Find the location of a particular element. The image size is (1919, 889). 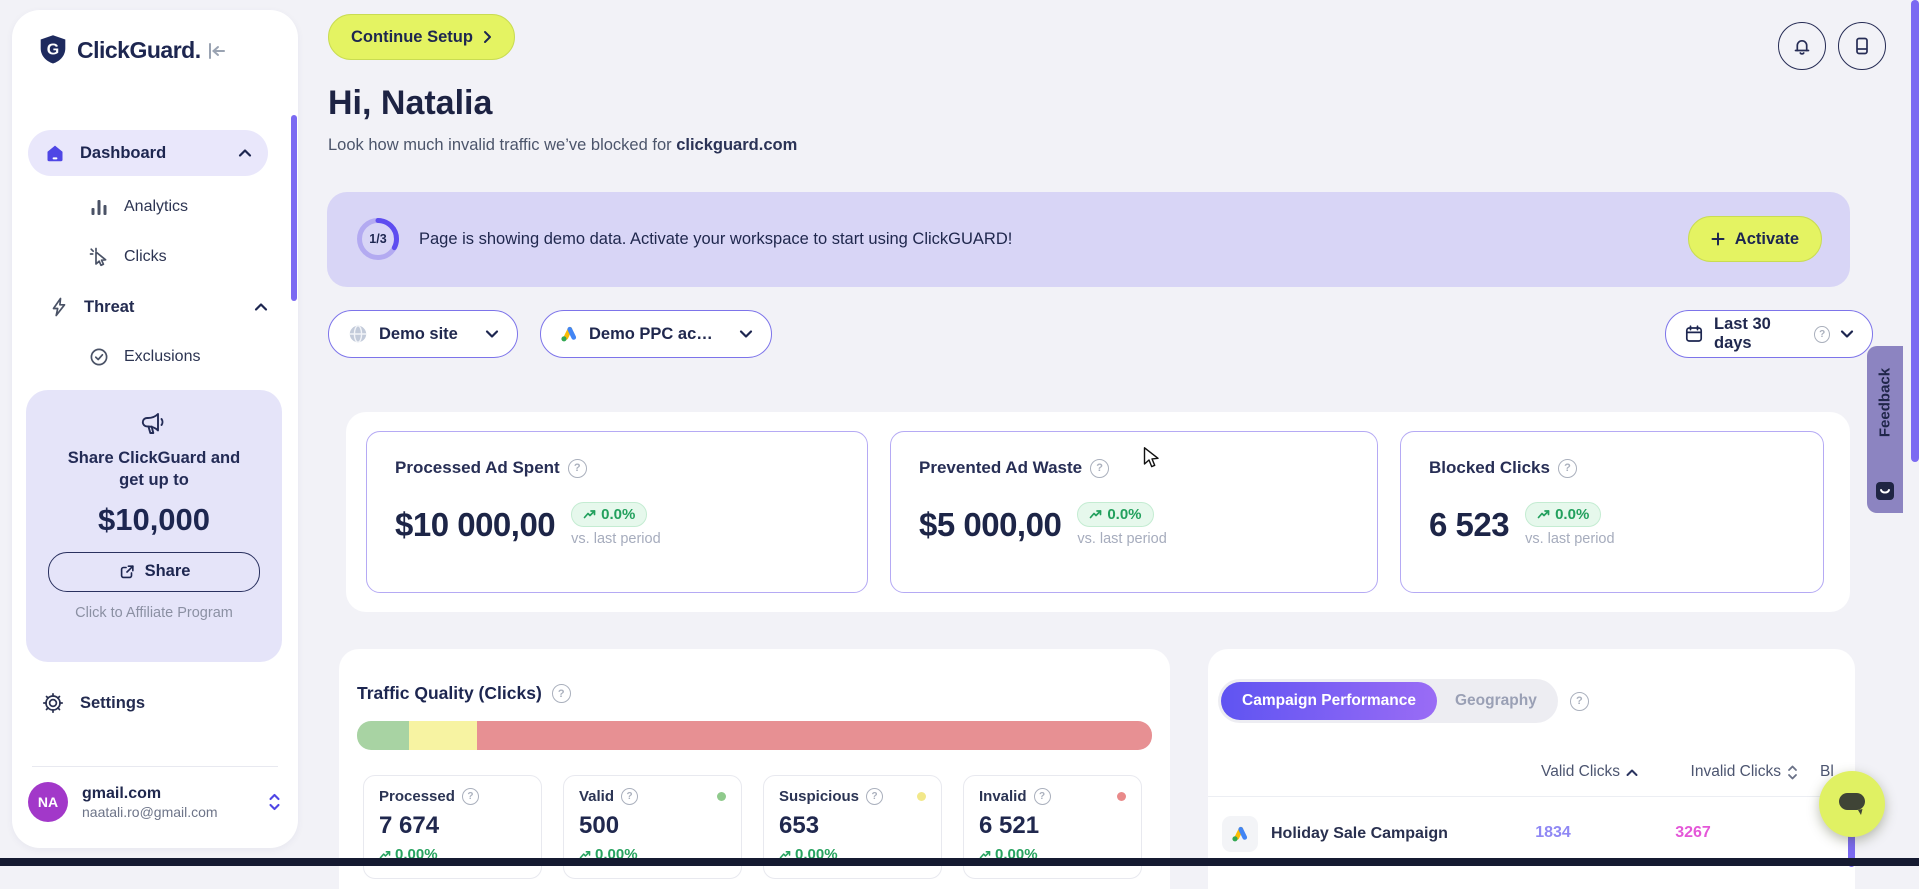

invalid-dot is located at coordinates (1121, 796).